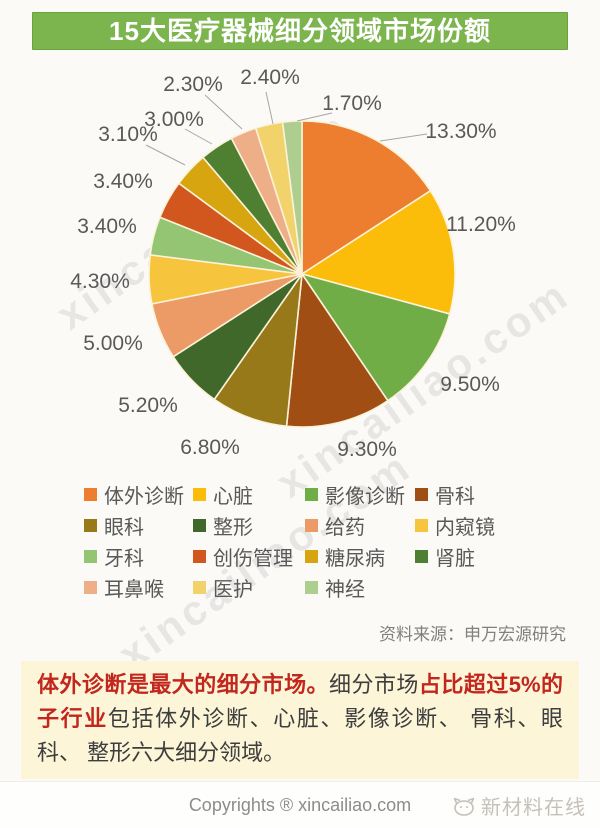 This screenshot has height=828, width=600. Describe the element at coordinates (134, 589) in the screenshot. I see `legend-label: 耳鼻喉` at that location.